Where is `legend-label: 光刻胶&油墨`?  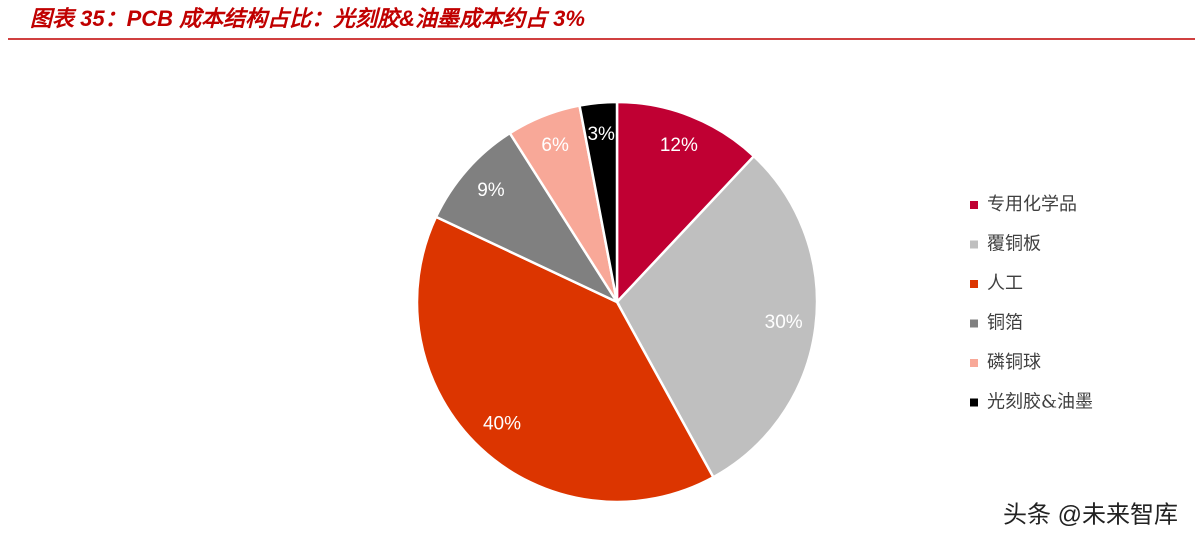
legend-label: 光刻胶&油墨 is located at coordinates (1040, 402).